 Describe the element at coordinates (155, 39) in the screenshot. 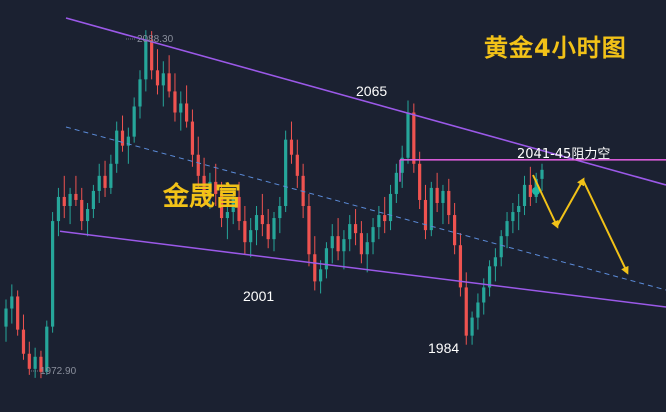

I see `price-label-high: 2088.30` at that location.